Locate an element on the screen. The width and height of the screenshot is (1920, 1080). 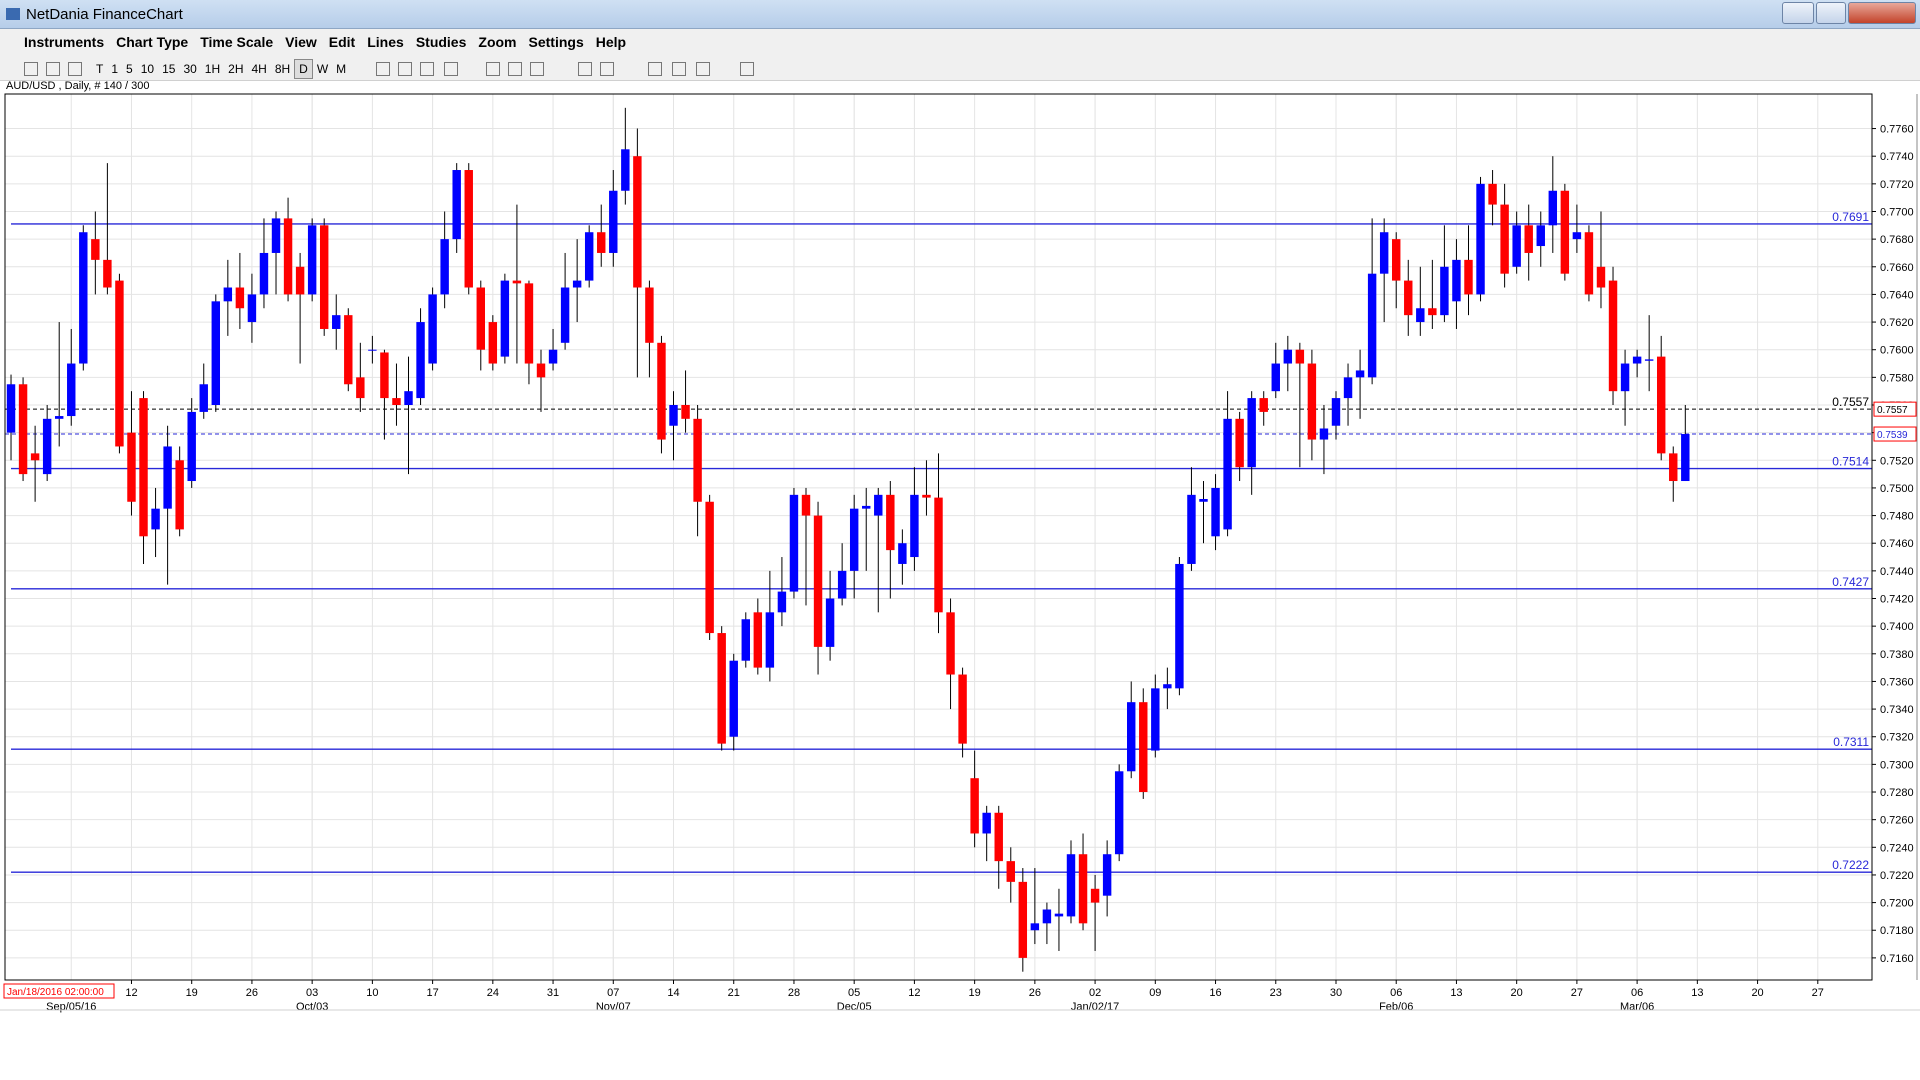
y-tick-label: 0.7320 is located at coordinates (1897, 738).